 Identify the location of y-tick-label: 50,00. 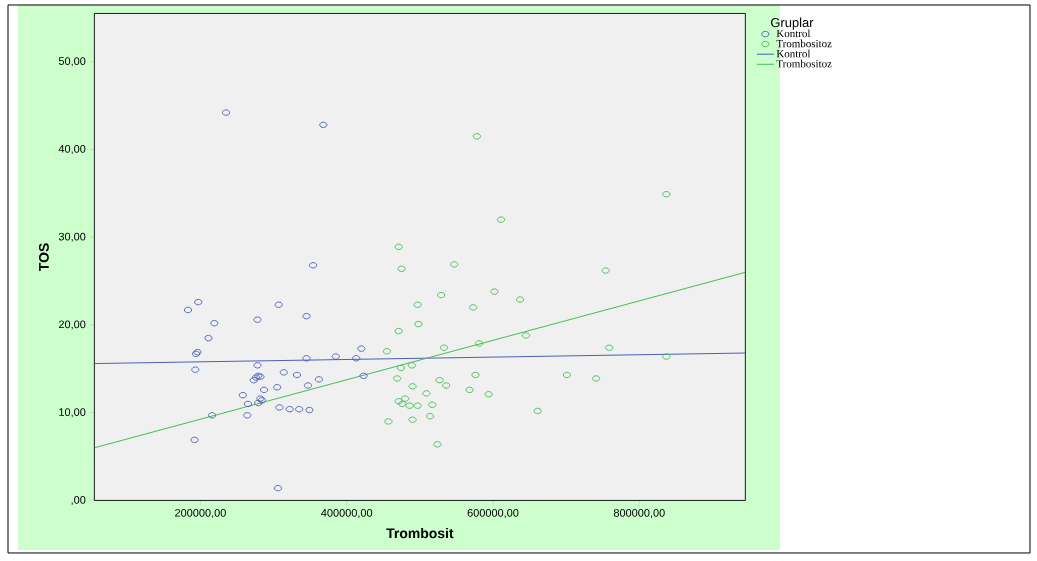
(72, 62).